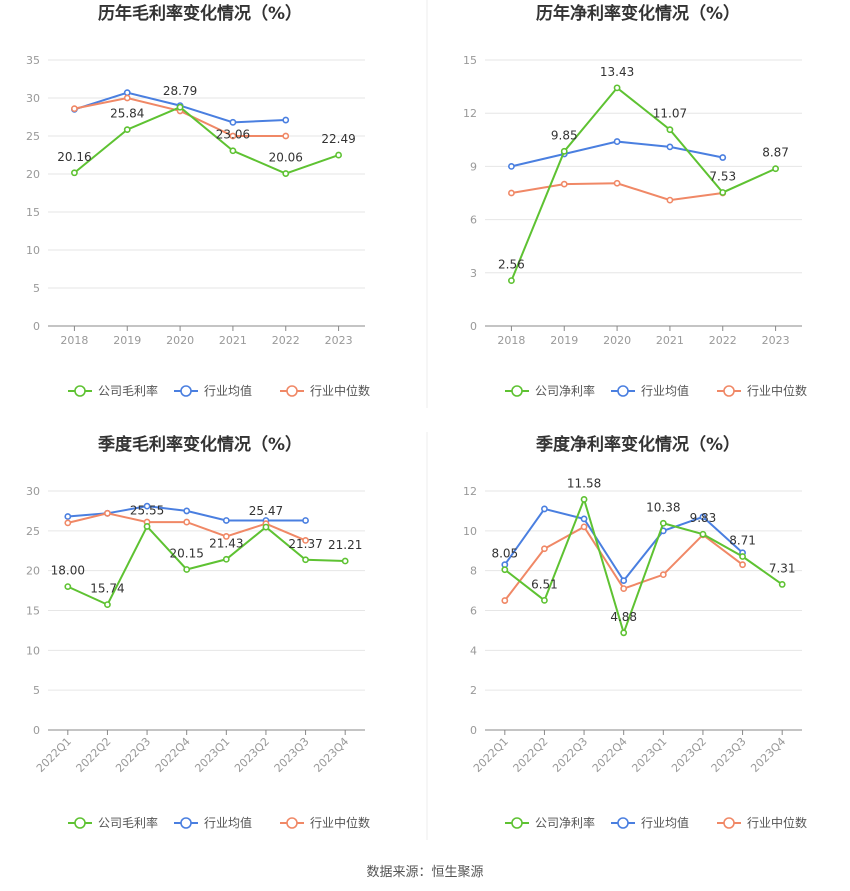 This screenshot has height=891, width=850. Describe the element at coordinates (36, 288) in the screenshot. I see `y-tick-label: 5` at that location.